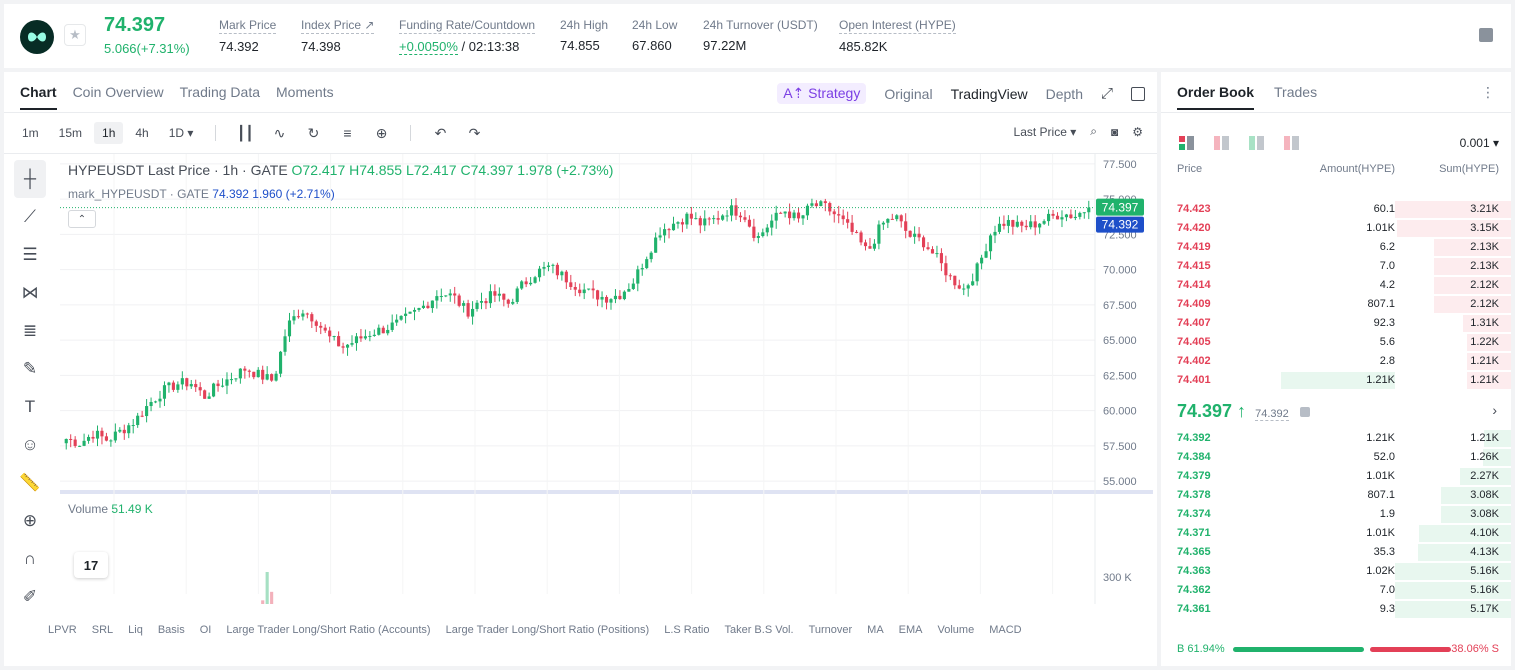 The height and width of the screenshot is (670, 1515). Describe the element at coordinates (910, 630) in the screenshot. I see `indicator-11: EMA` at that location.